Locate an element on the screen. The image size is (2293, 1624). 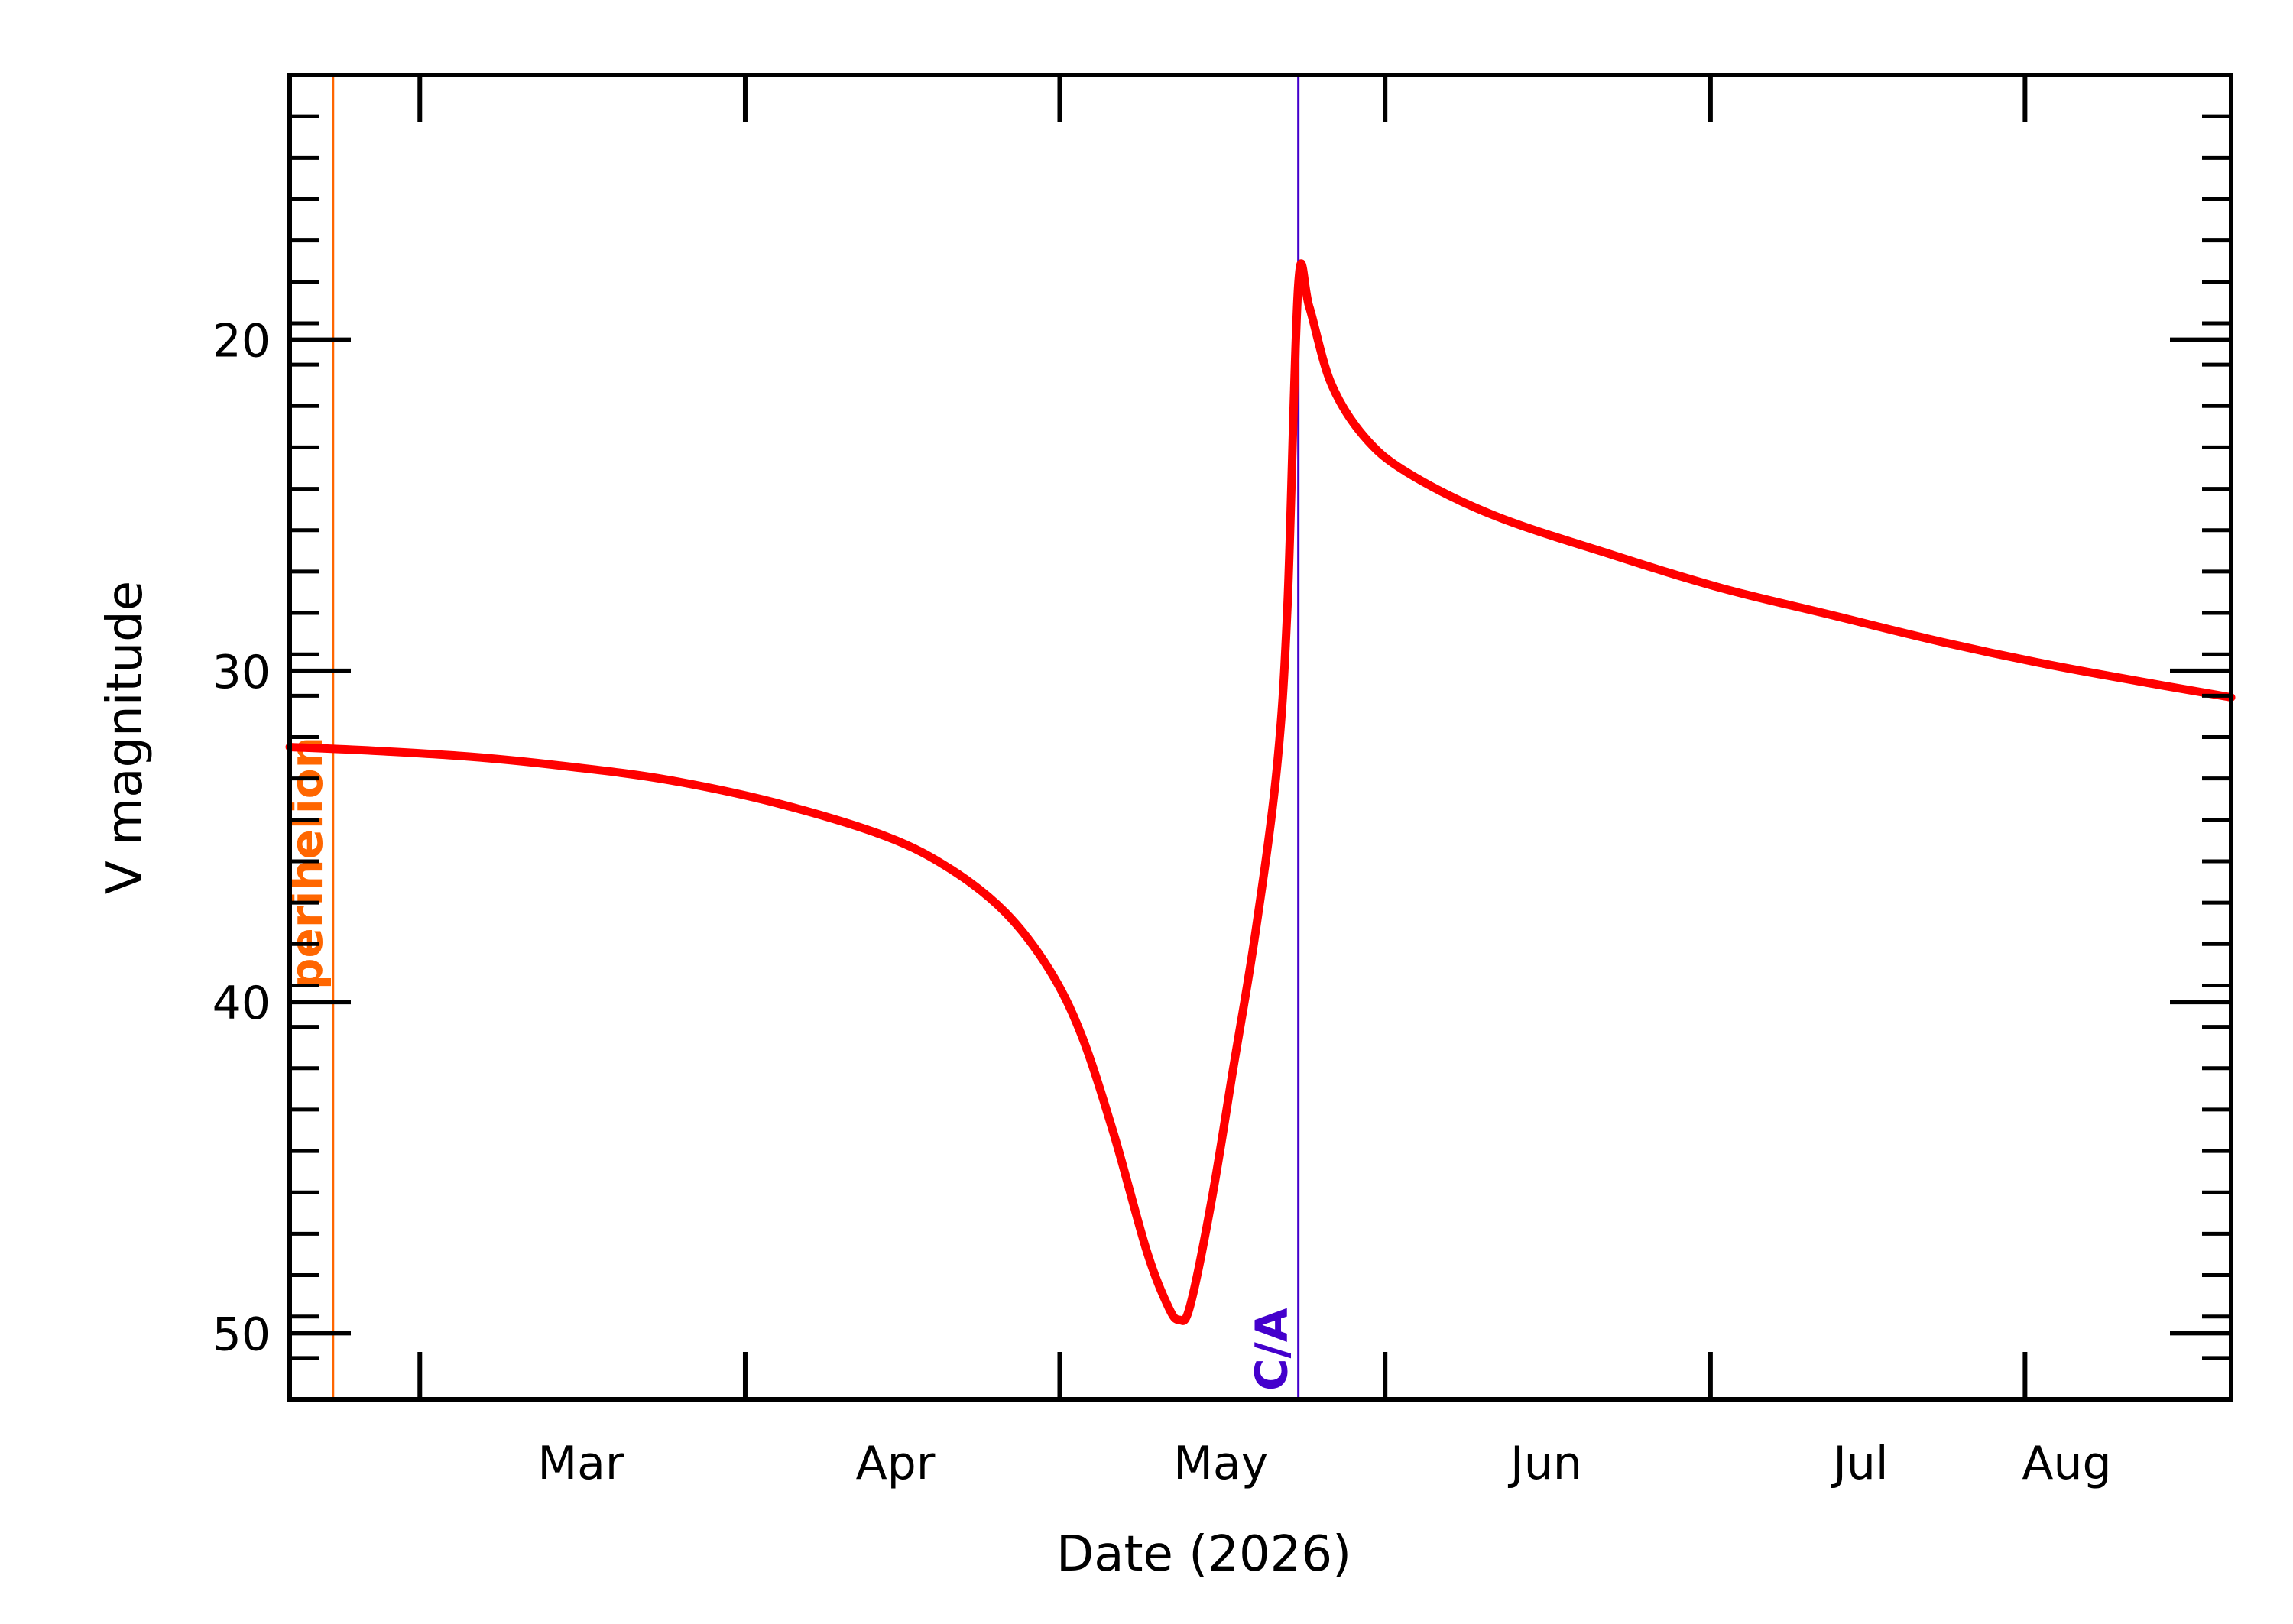
x-tick-label: Apr is located at coordinates (896, 1463).